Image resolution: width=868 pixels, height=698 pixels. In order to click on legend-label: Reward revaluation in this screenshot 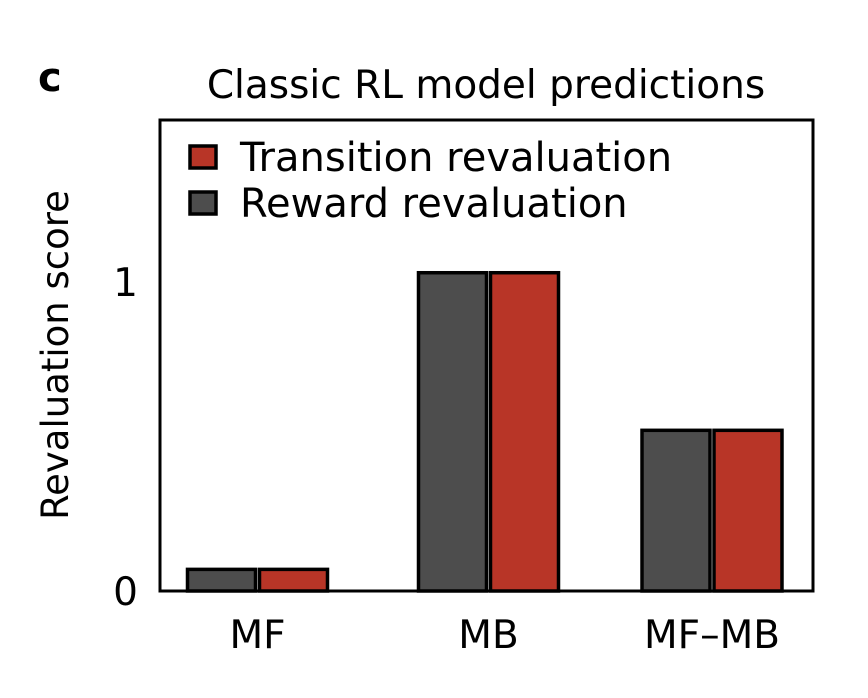, I will do `click(434, 204)`.